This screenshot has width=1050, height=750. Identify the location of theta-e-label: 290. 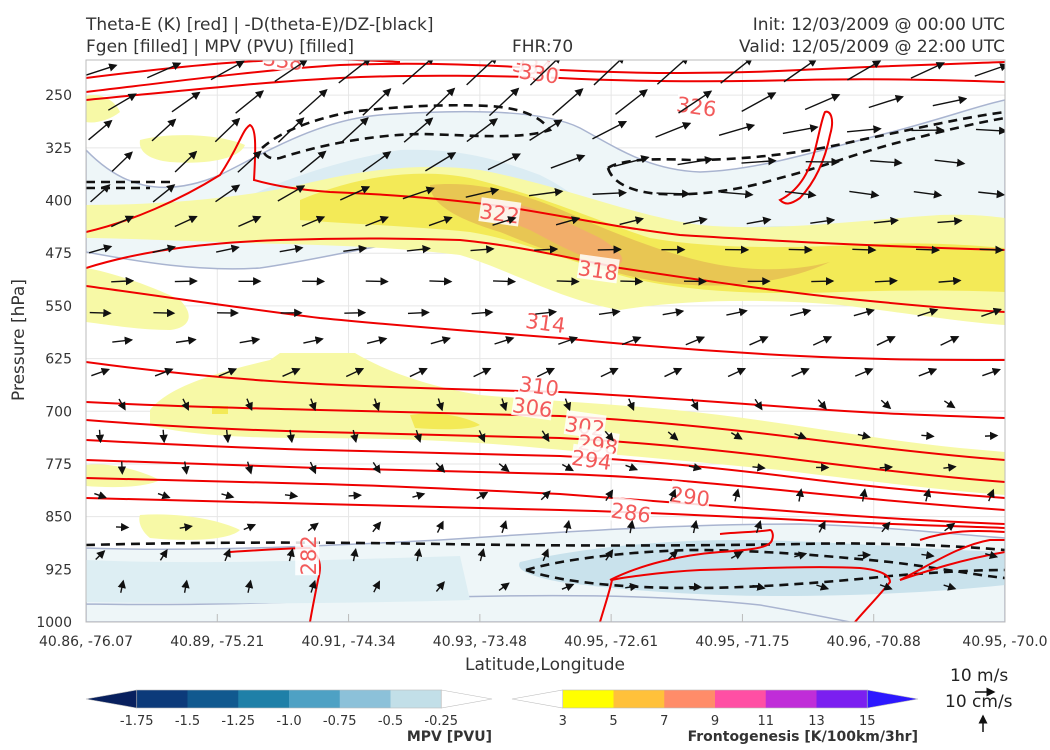
(690, 496).